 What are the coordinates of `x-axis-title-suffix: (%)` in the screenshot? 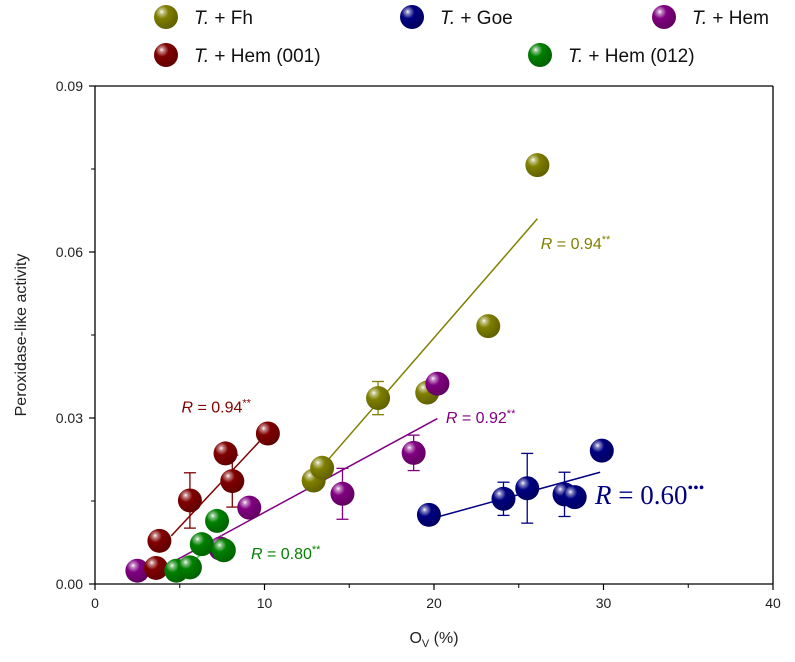 It's located at (443, 638).